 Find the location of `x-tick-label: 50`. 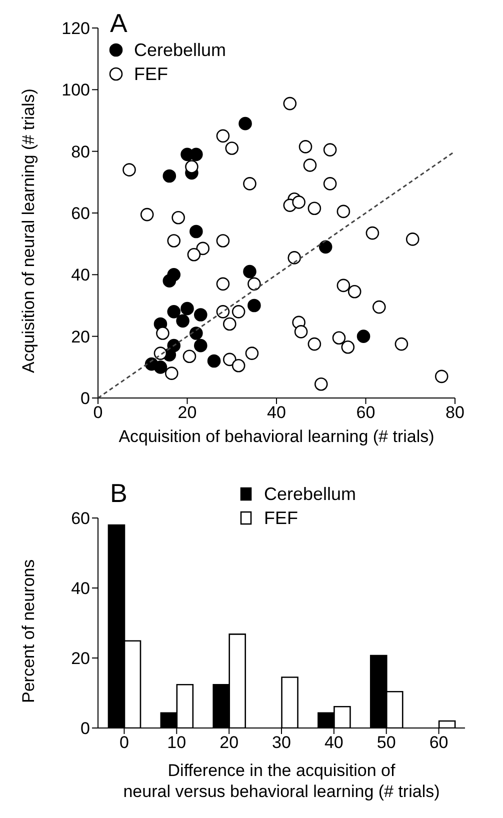

x-tick-label: 50 is located at coordinates (386, 742).